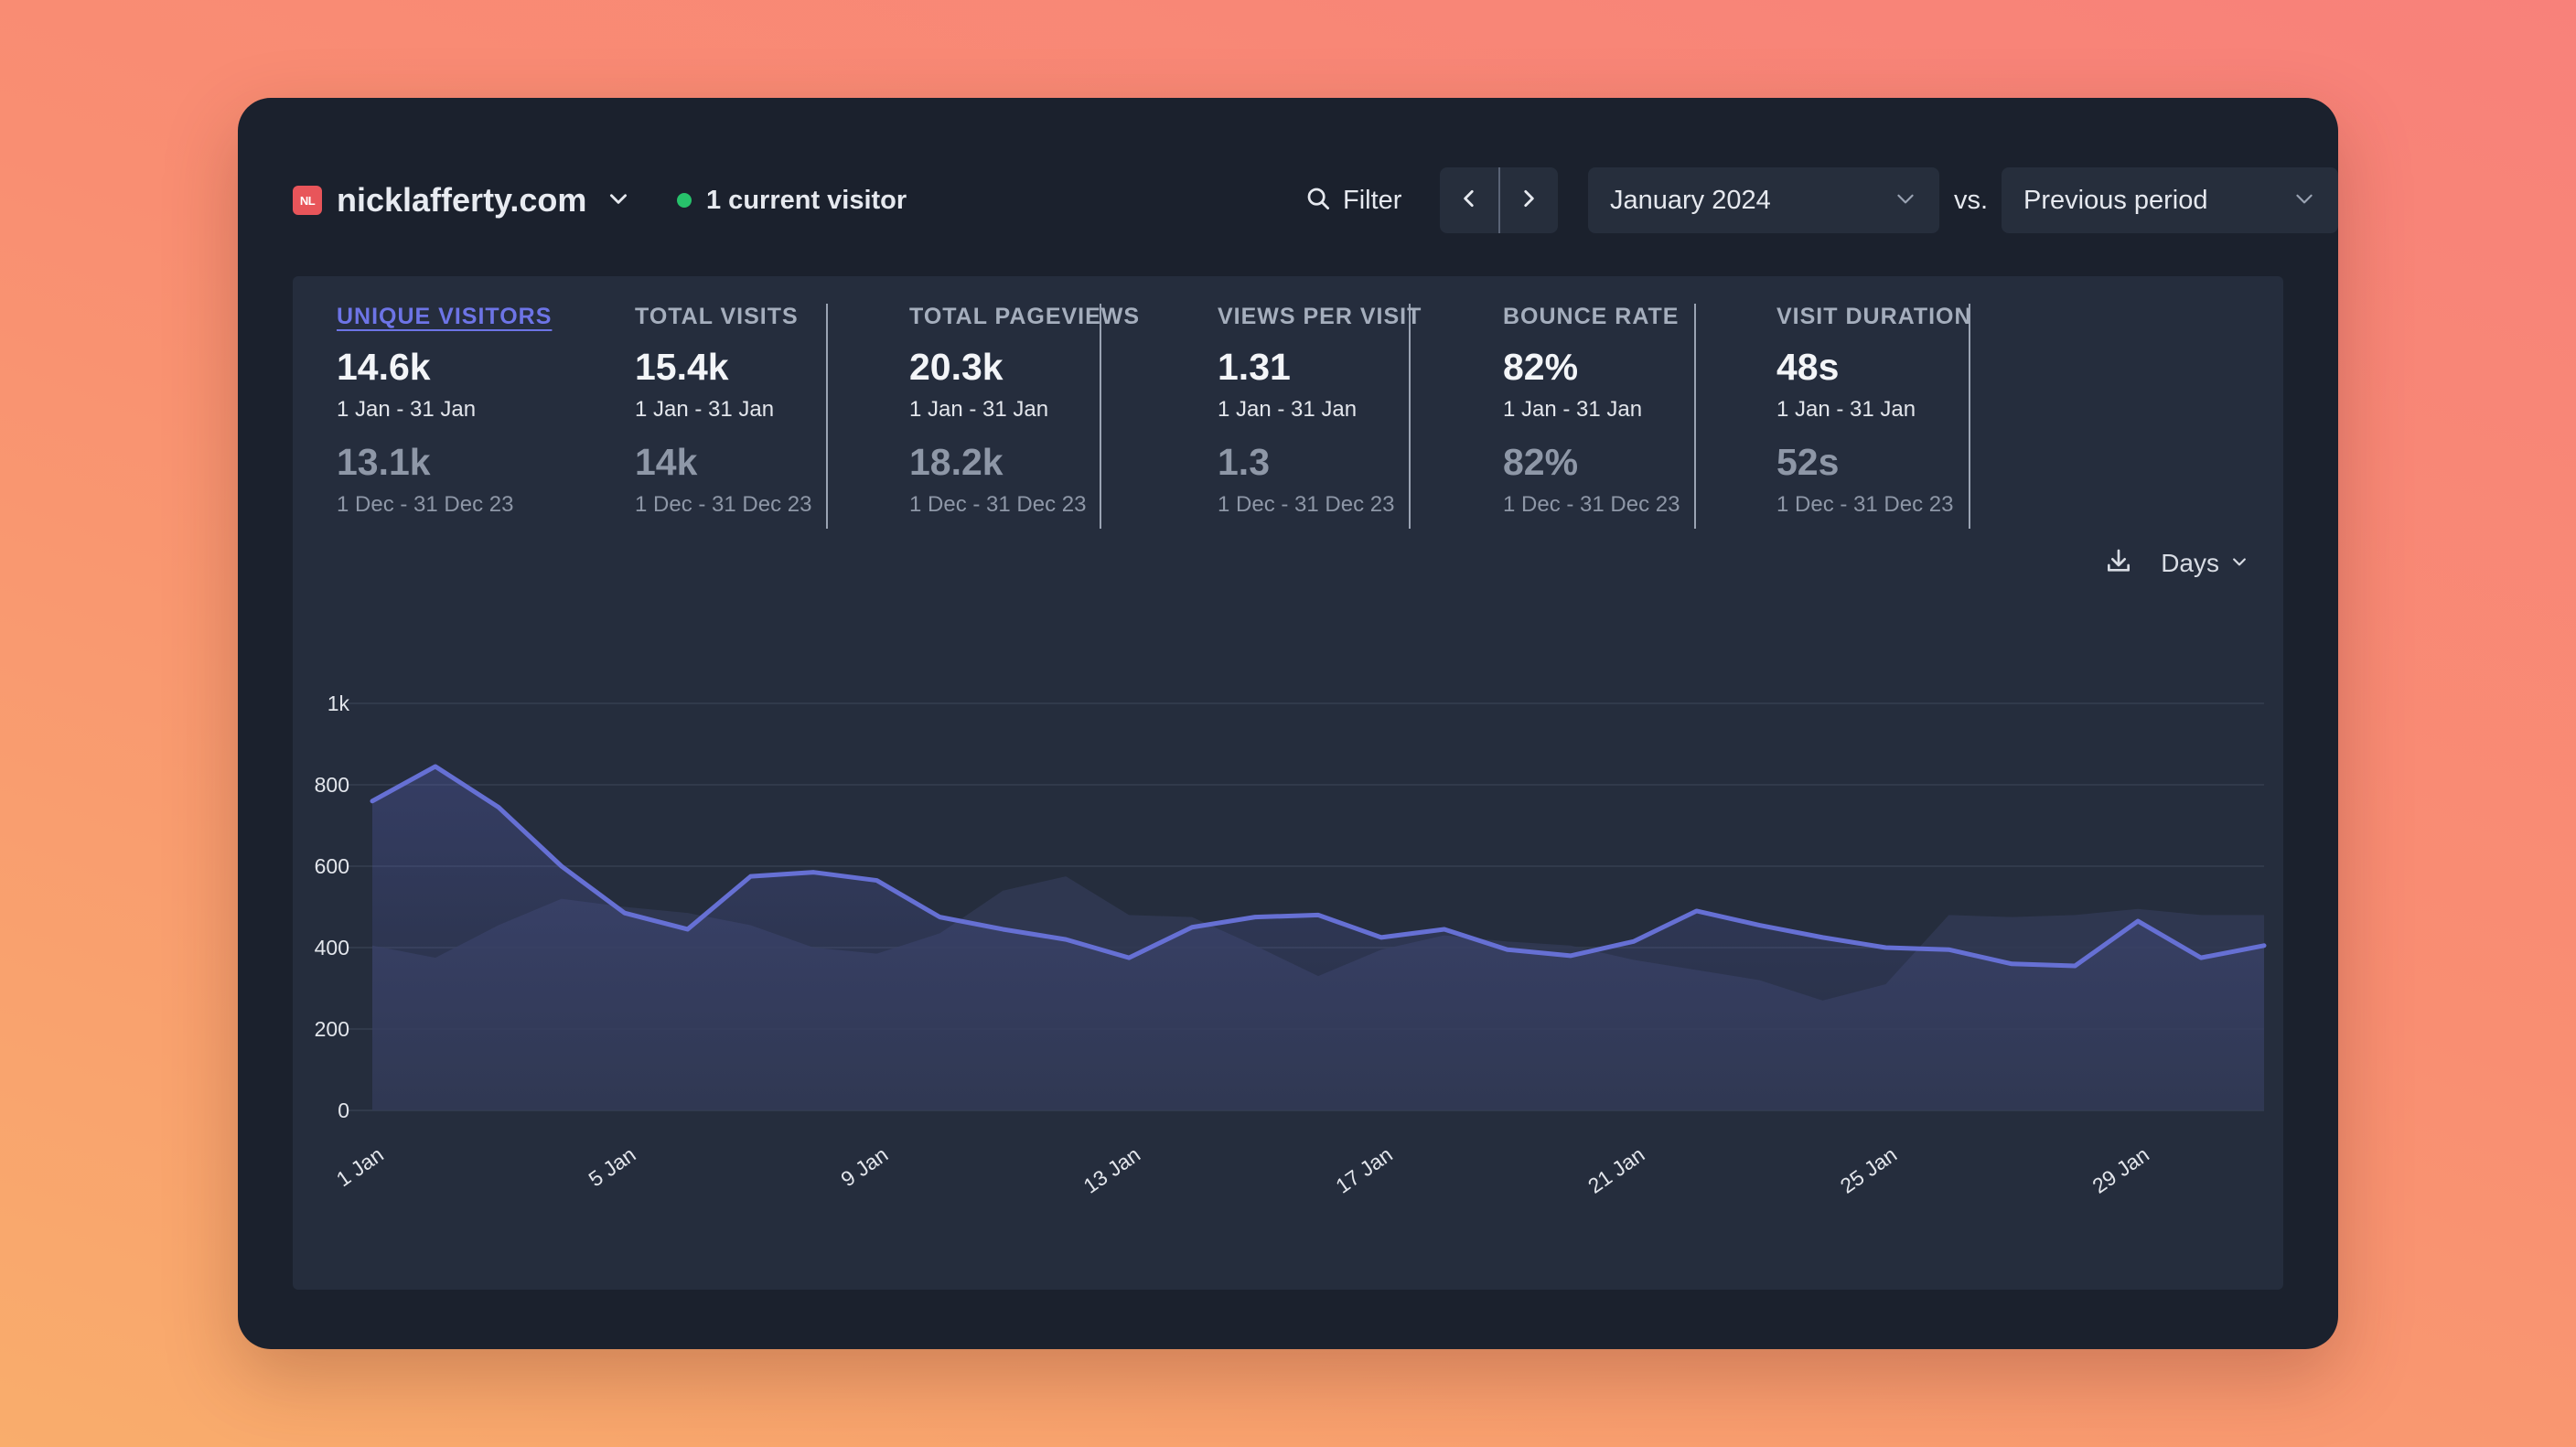 Image resolution: width=2576 pixels, height=1447 pixels. I want to click on interval-select: Days, so click(2205, 563).